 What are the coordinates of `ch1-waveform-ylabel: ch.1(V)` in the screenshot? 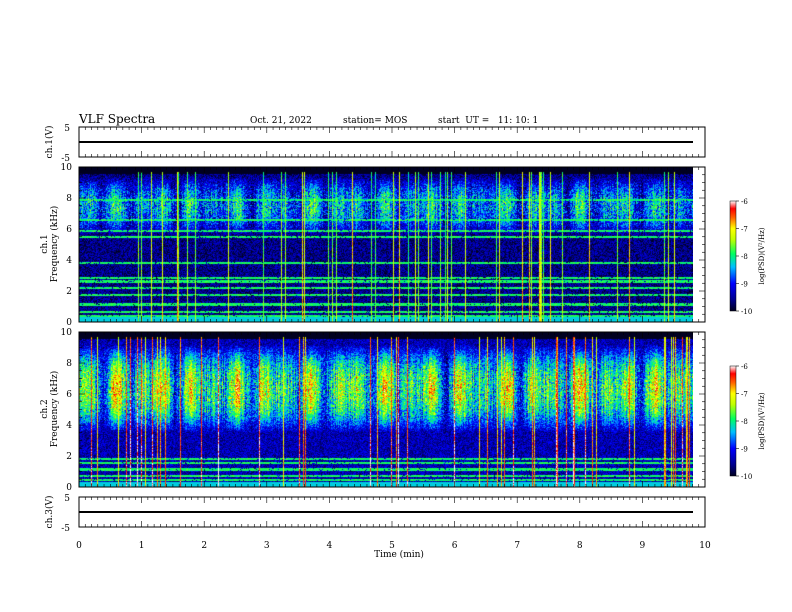 It's located at (49, 142).